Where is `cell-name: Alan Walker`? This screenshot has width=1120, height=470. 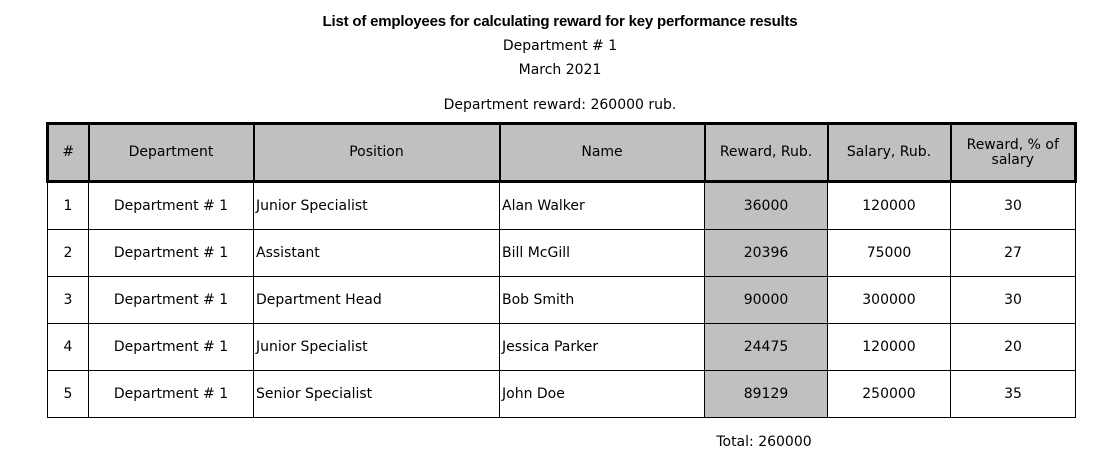 cell-name: Alan Walker is located at coordinates (602, 205).